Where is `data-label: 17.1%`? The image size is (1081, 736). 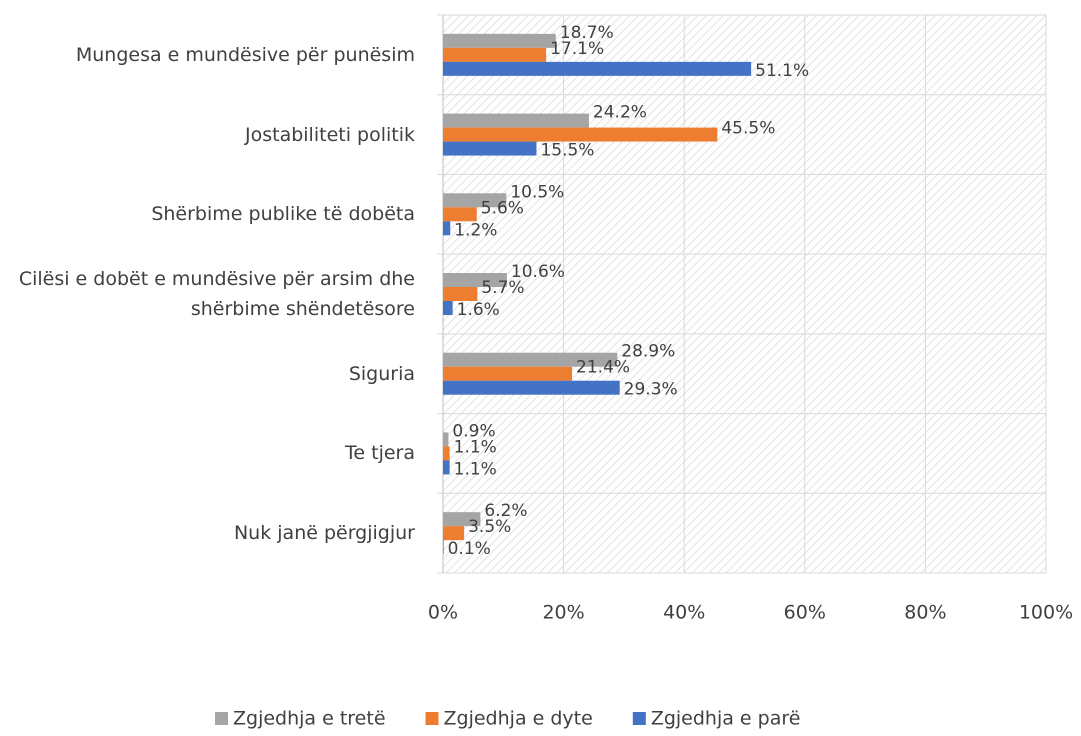
data-label: 17.1% is located at coordinates (577, 49).